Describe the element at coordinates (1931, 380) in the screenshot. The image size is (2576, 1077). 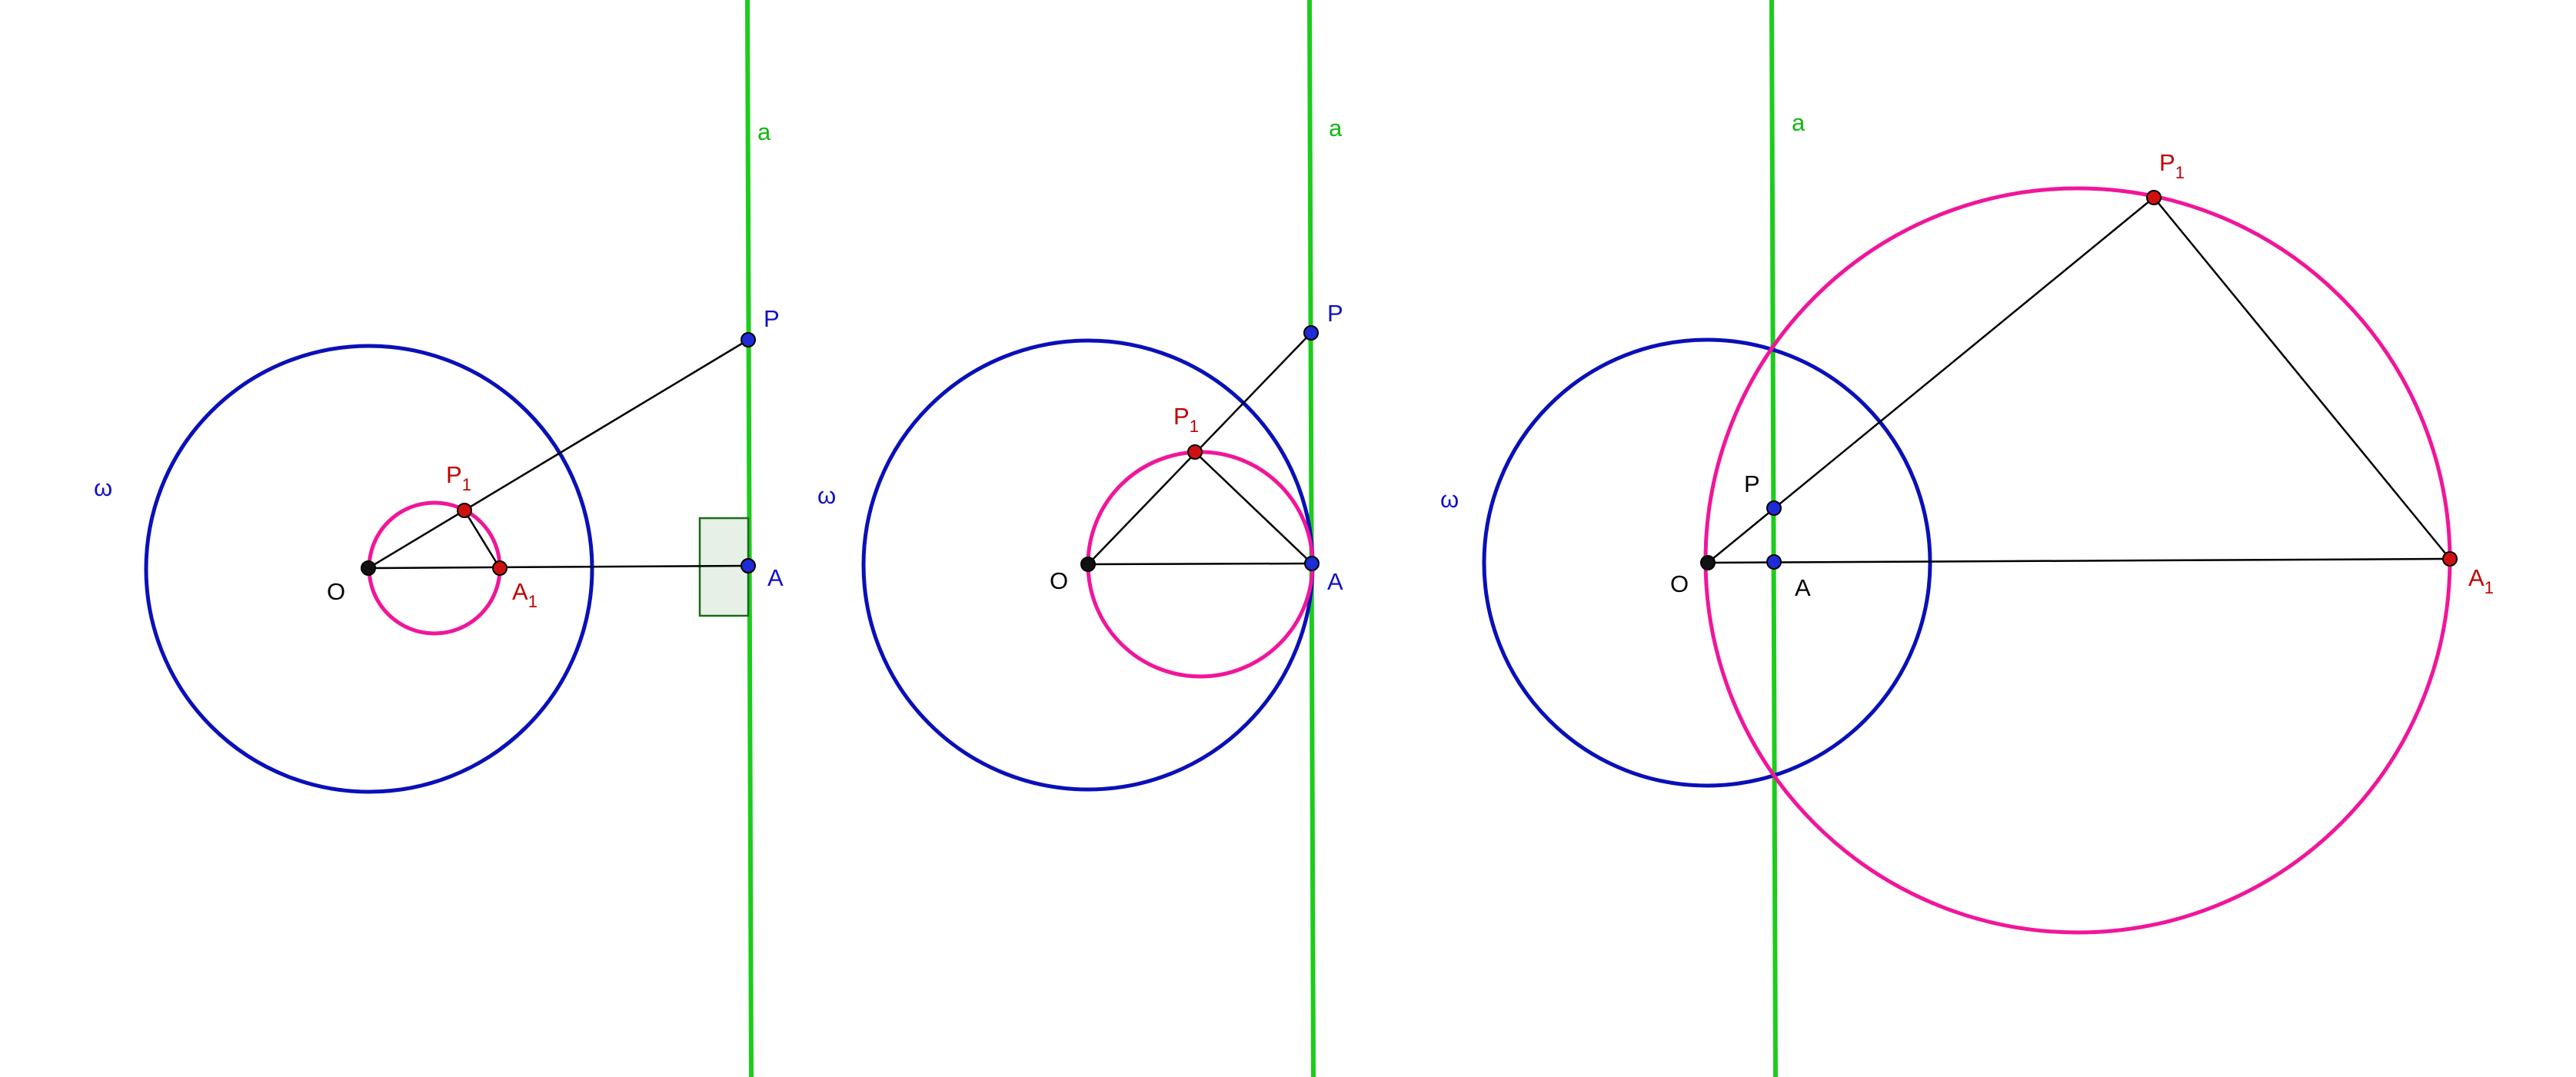
I see `segment-O-P1` at that location.